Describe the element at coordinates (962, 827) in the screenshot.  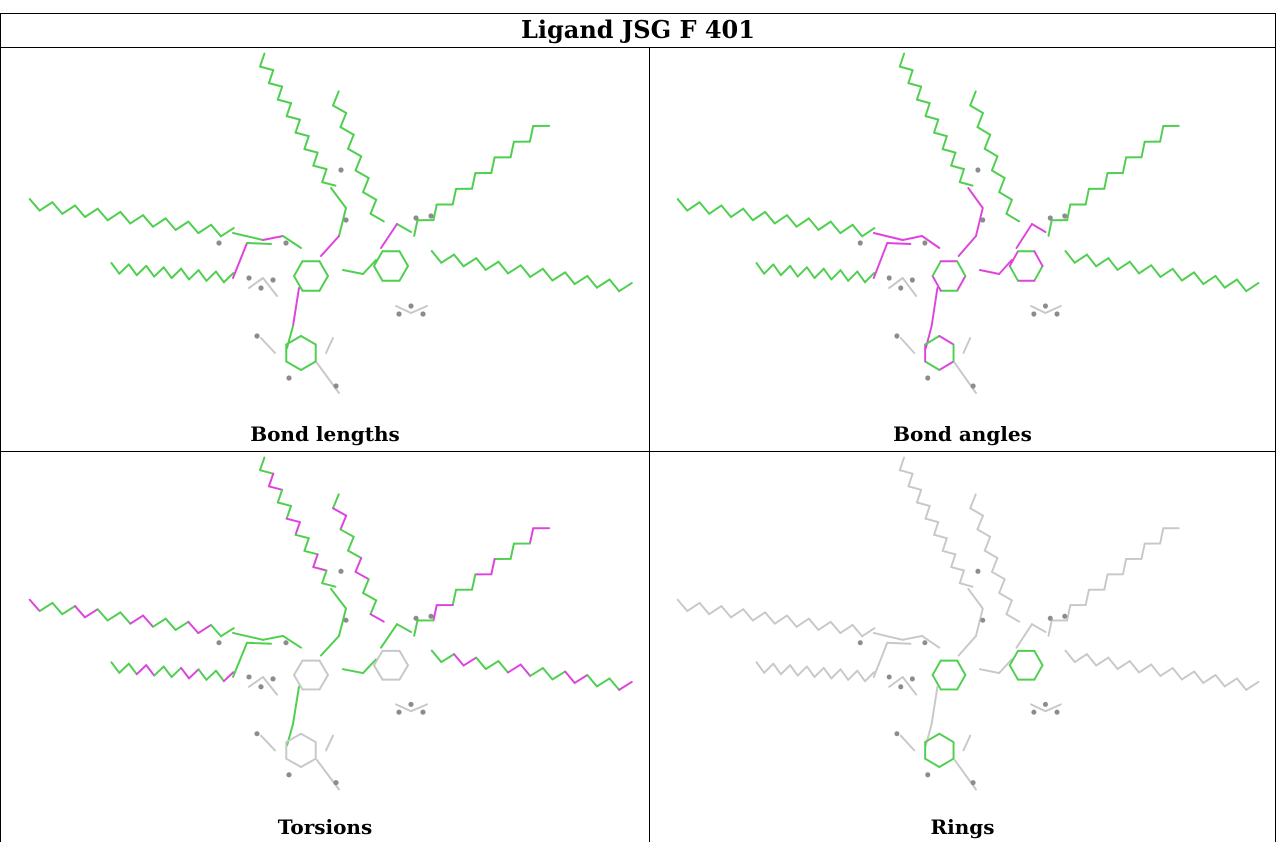
I see `panel-label-rings: Rings` at that location.